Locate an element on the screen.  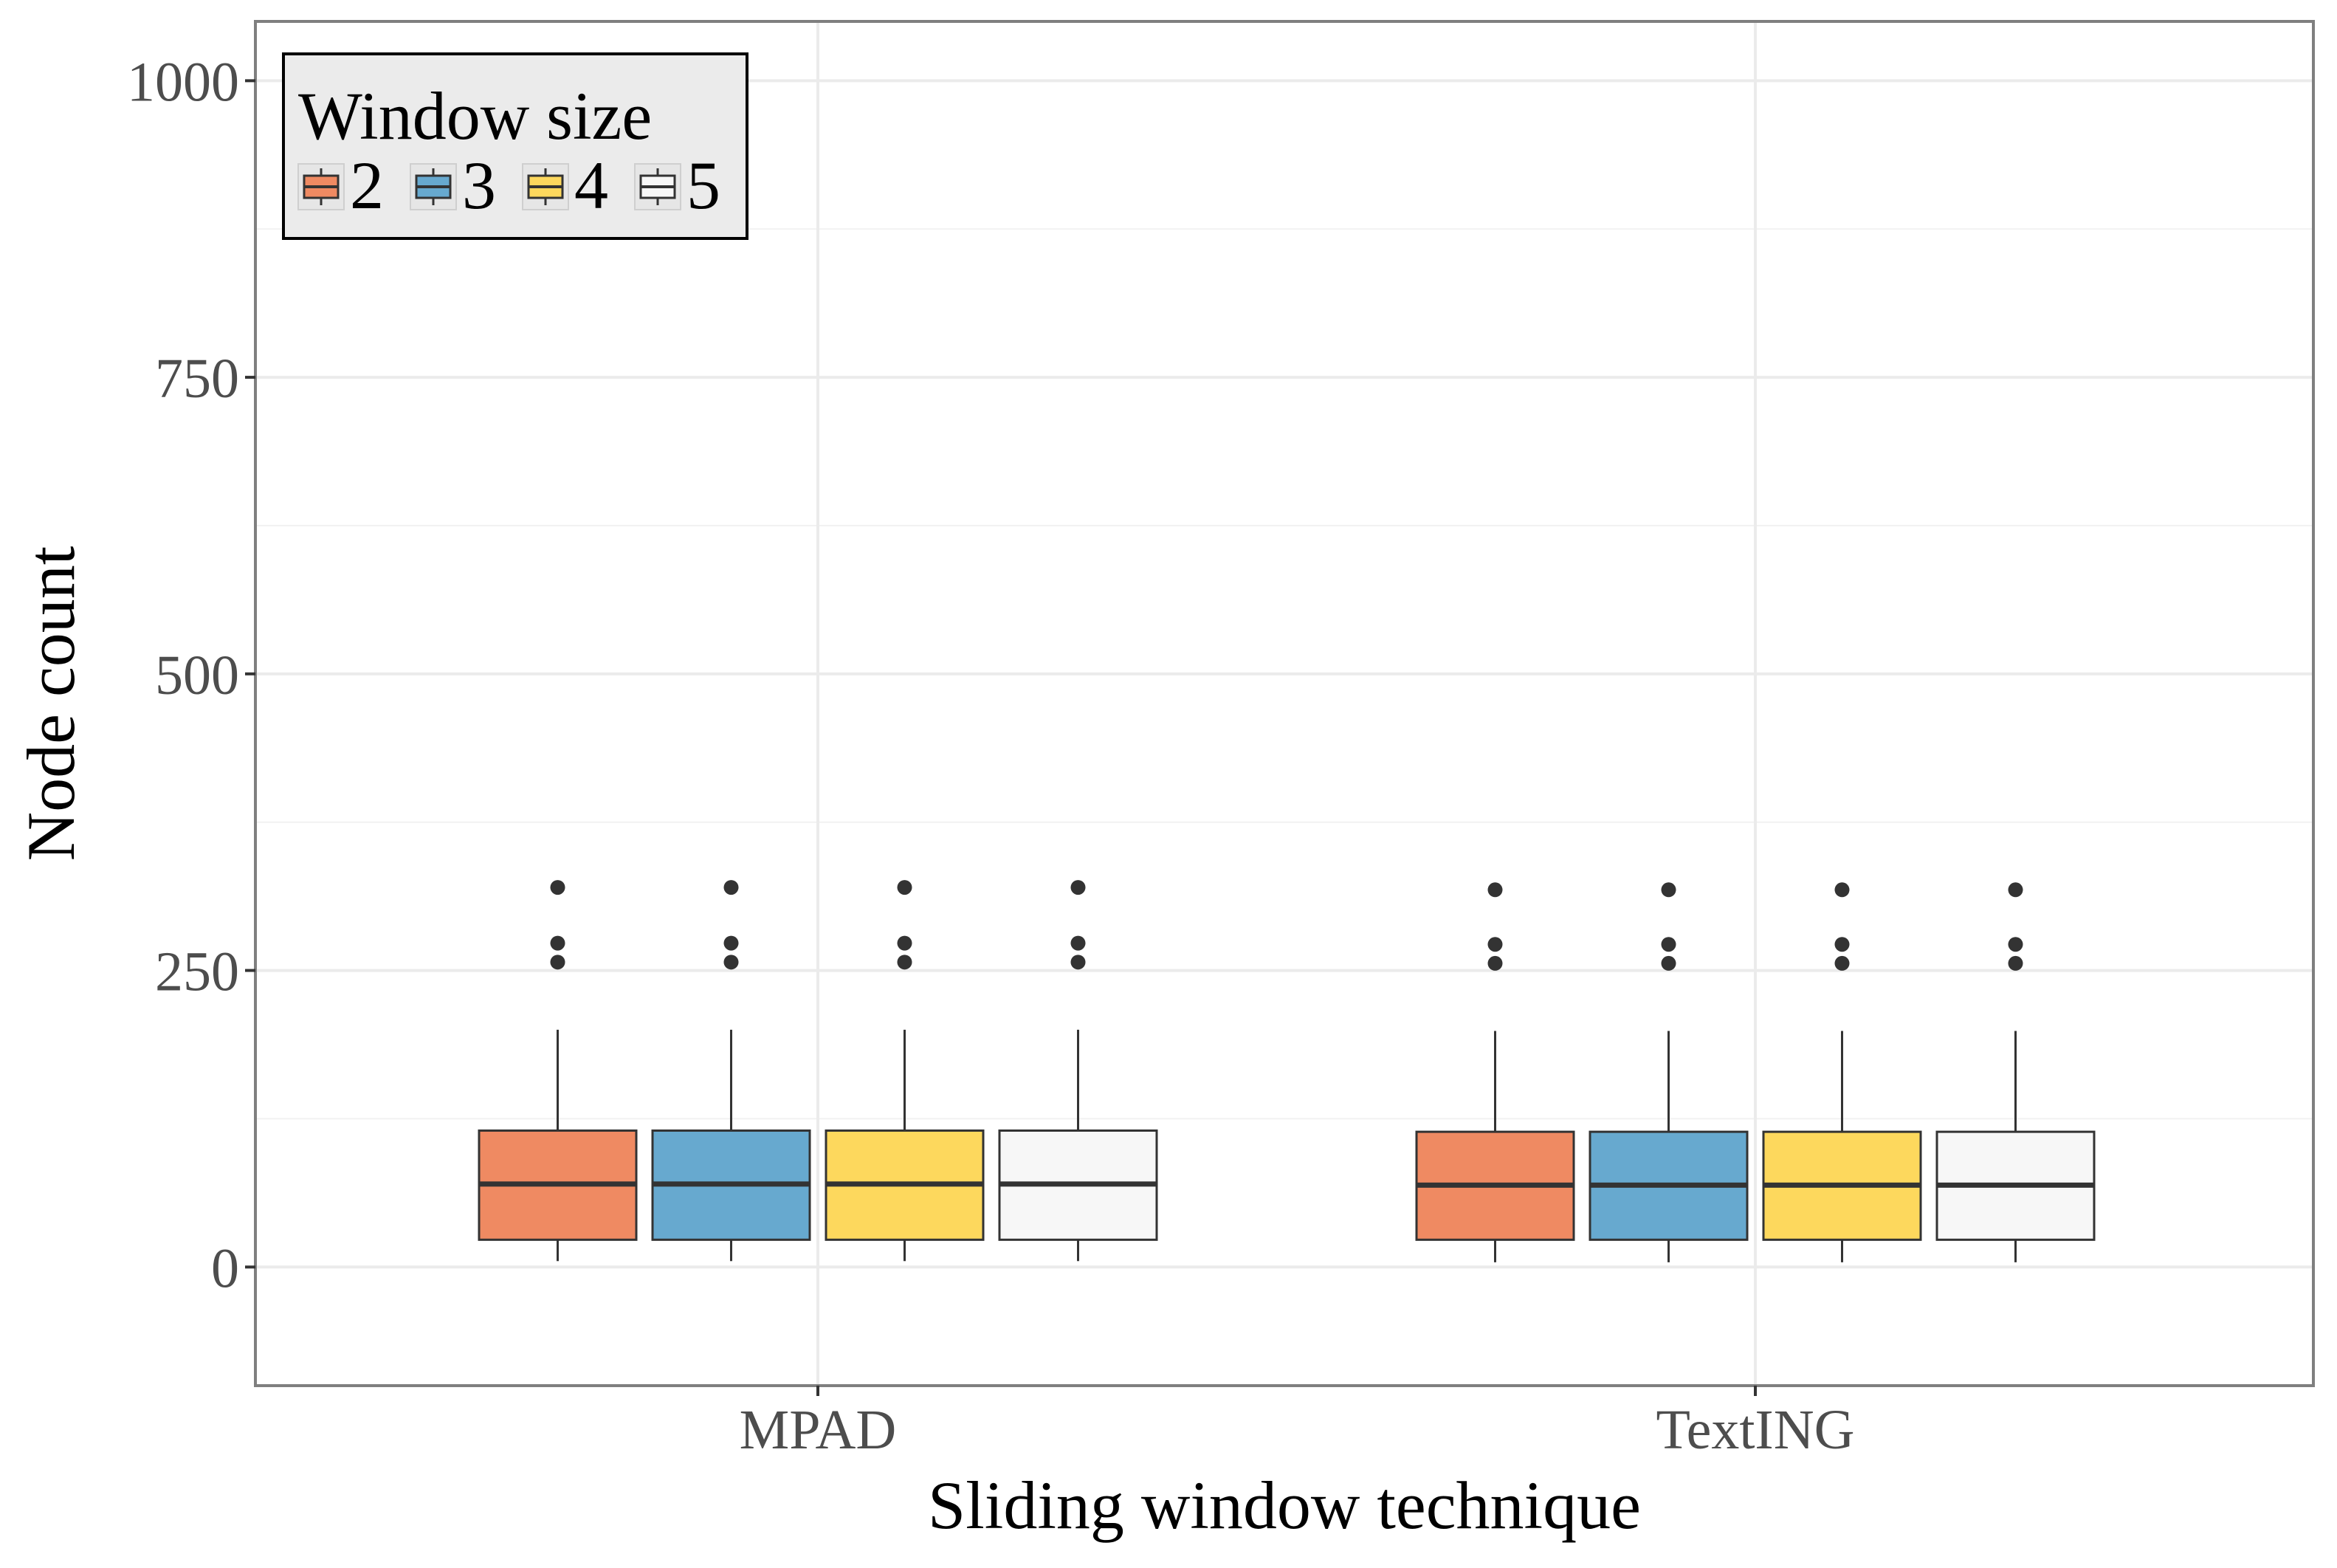
legend-label: 5 is located at coordinates (703, 186).